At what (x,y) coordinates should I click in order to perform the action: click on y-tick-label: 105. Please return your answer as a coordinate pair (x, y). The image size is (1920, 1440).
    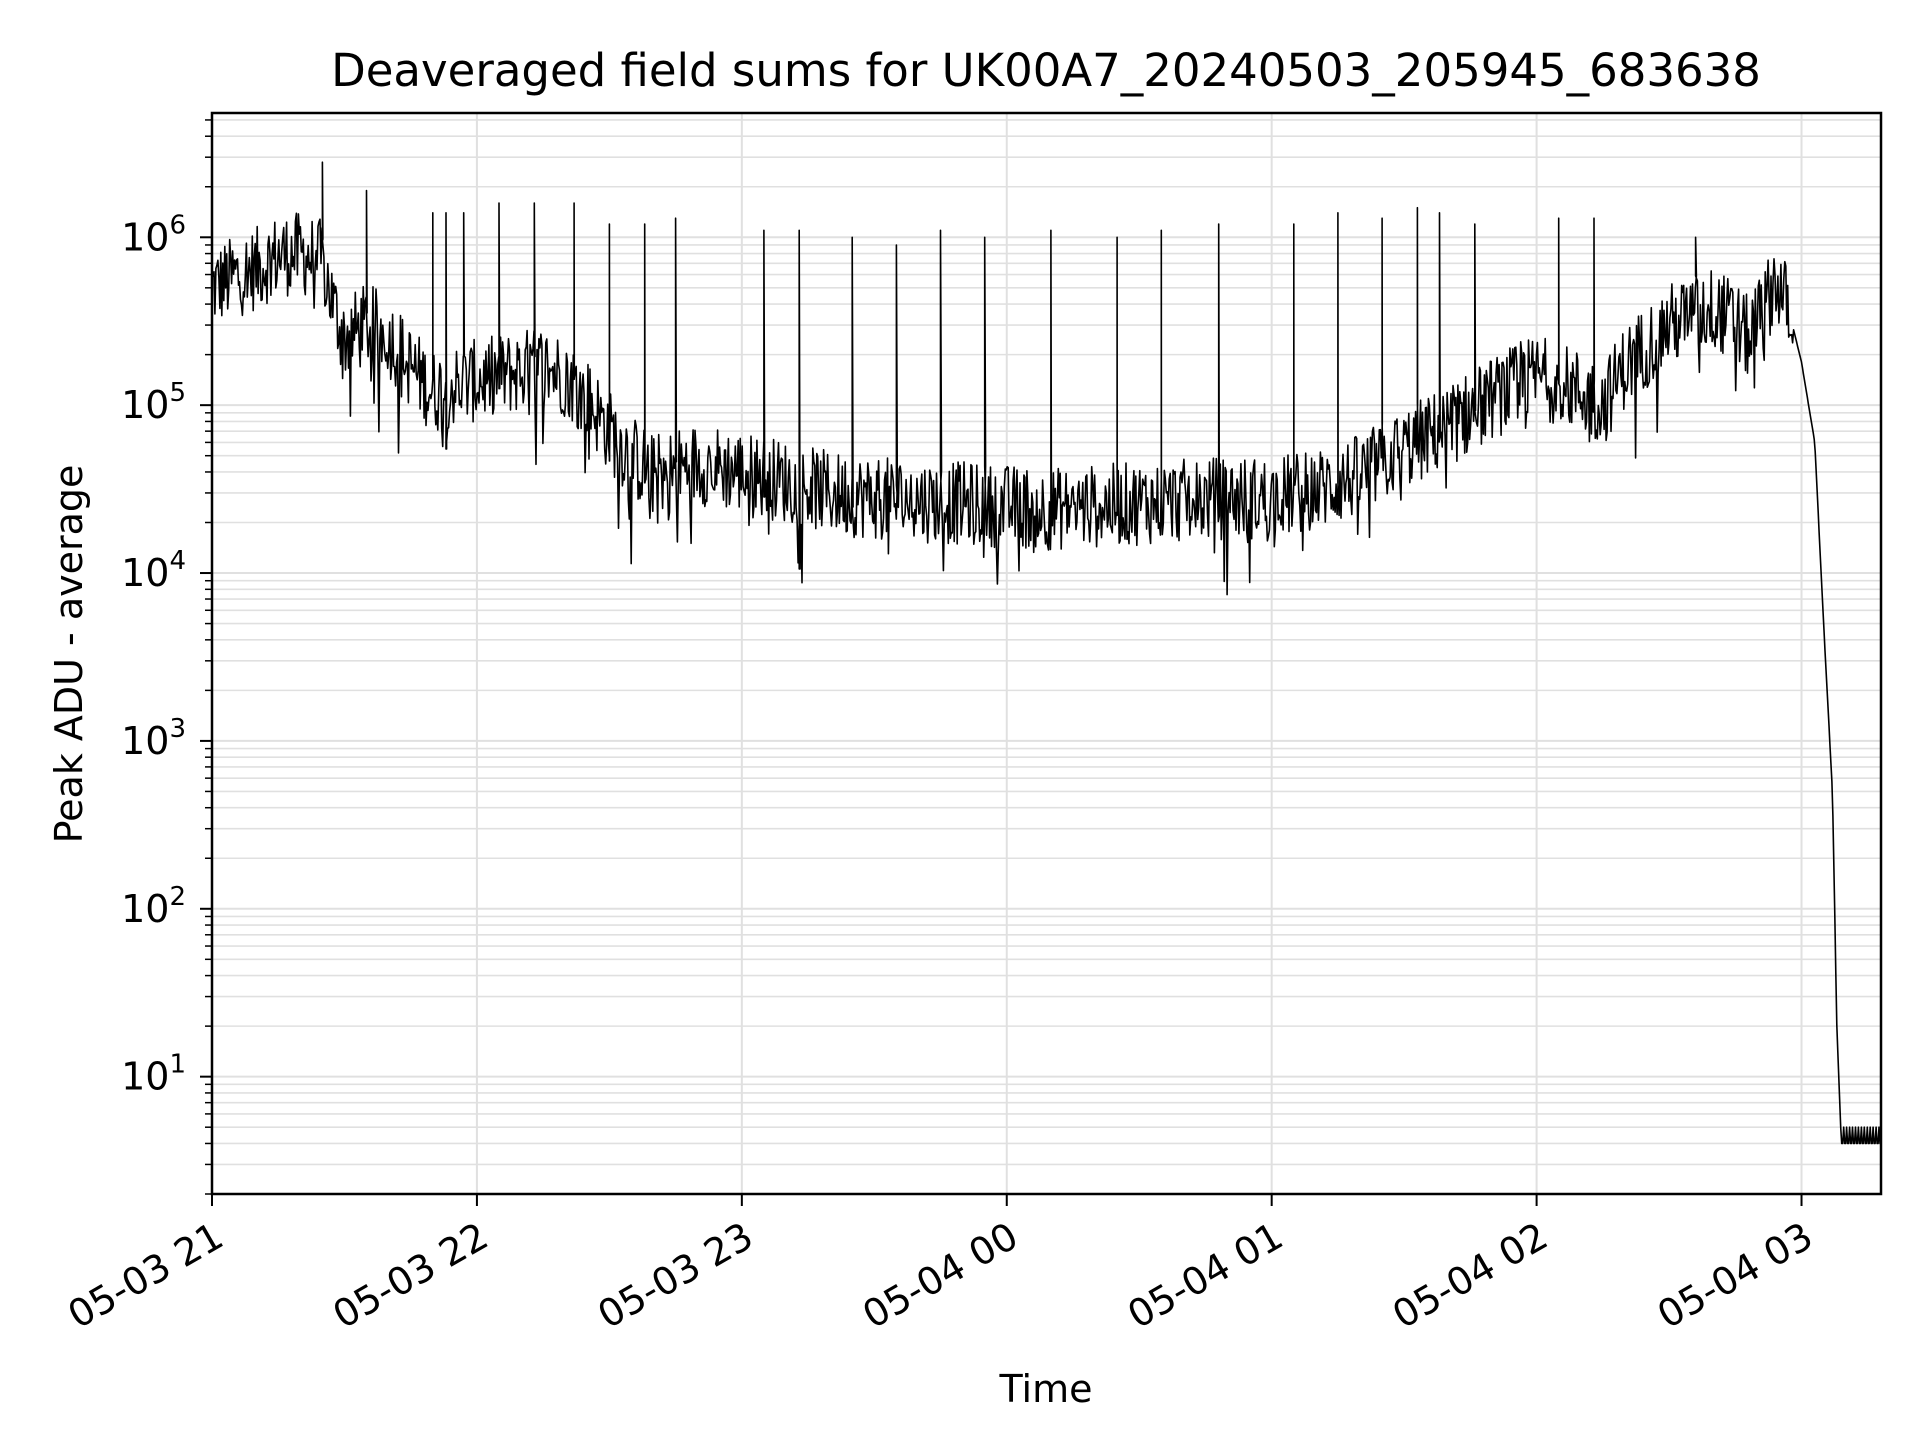
    Looking at the image, I should click on (153, 402).